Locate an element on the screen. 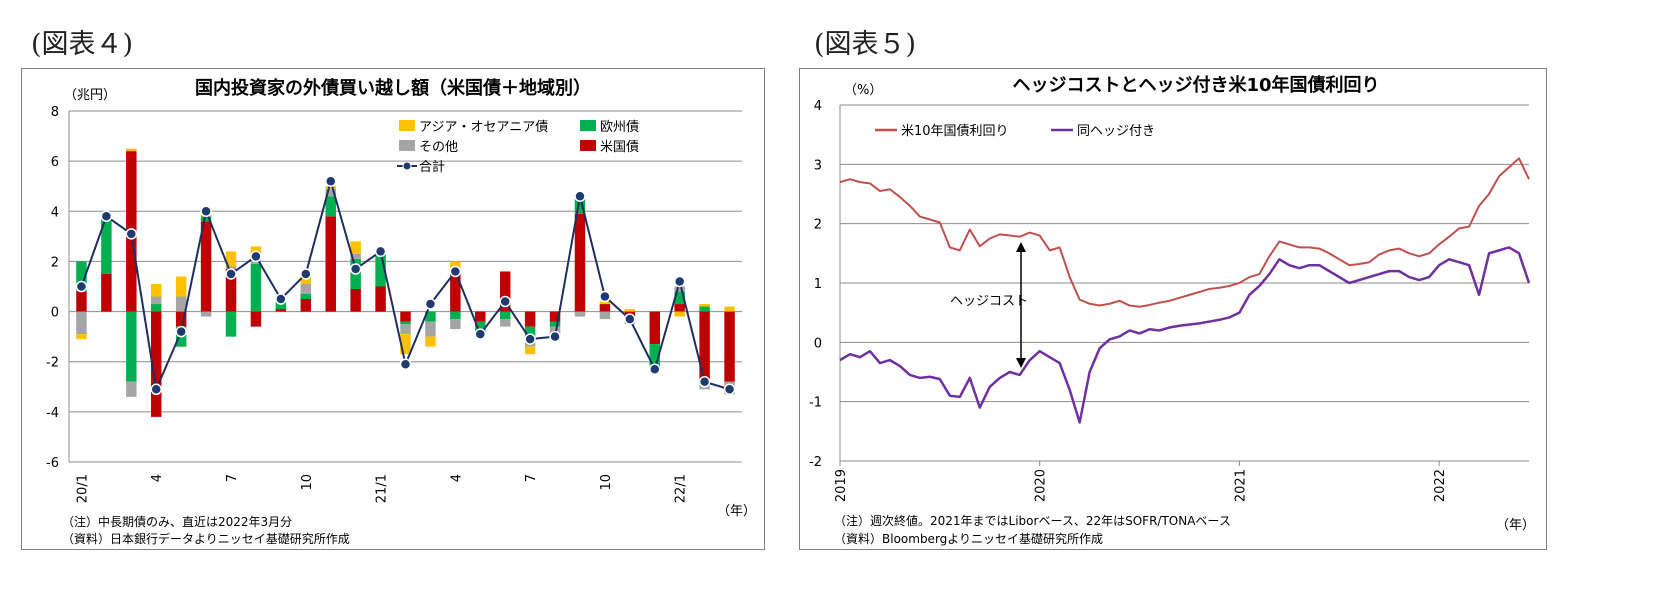 The height and width of the screenshot is (603, 1654). chart2-source: （資料）Bloombergよりニッセイ基礎研究所作成 is located at coordinates (968, 538).